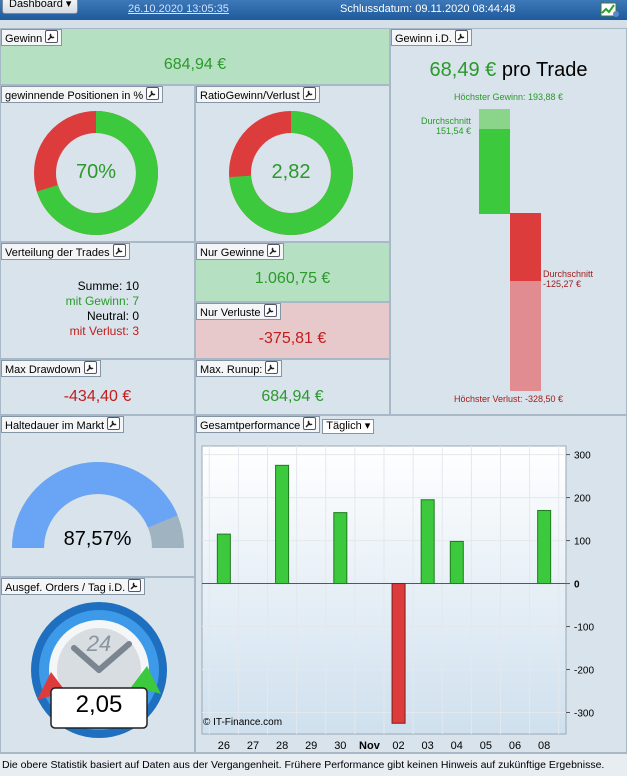  I want to click on panel-title: Gesamtperformance Täglich ▾, so click(285, 425).